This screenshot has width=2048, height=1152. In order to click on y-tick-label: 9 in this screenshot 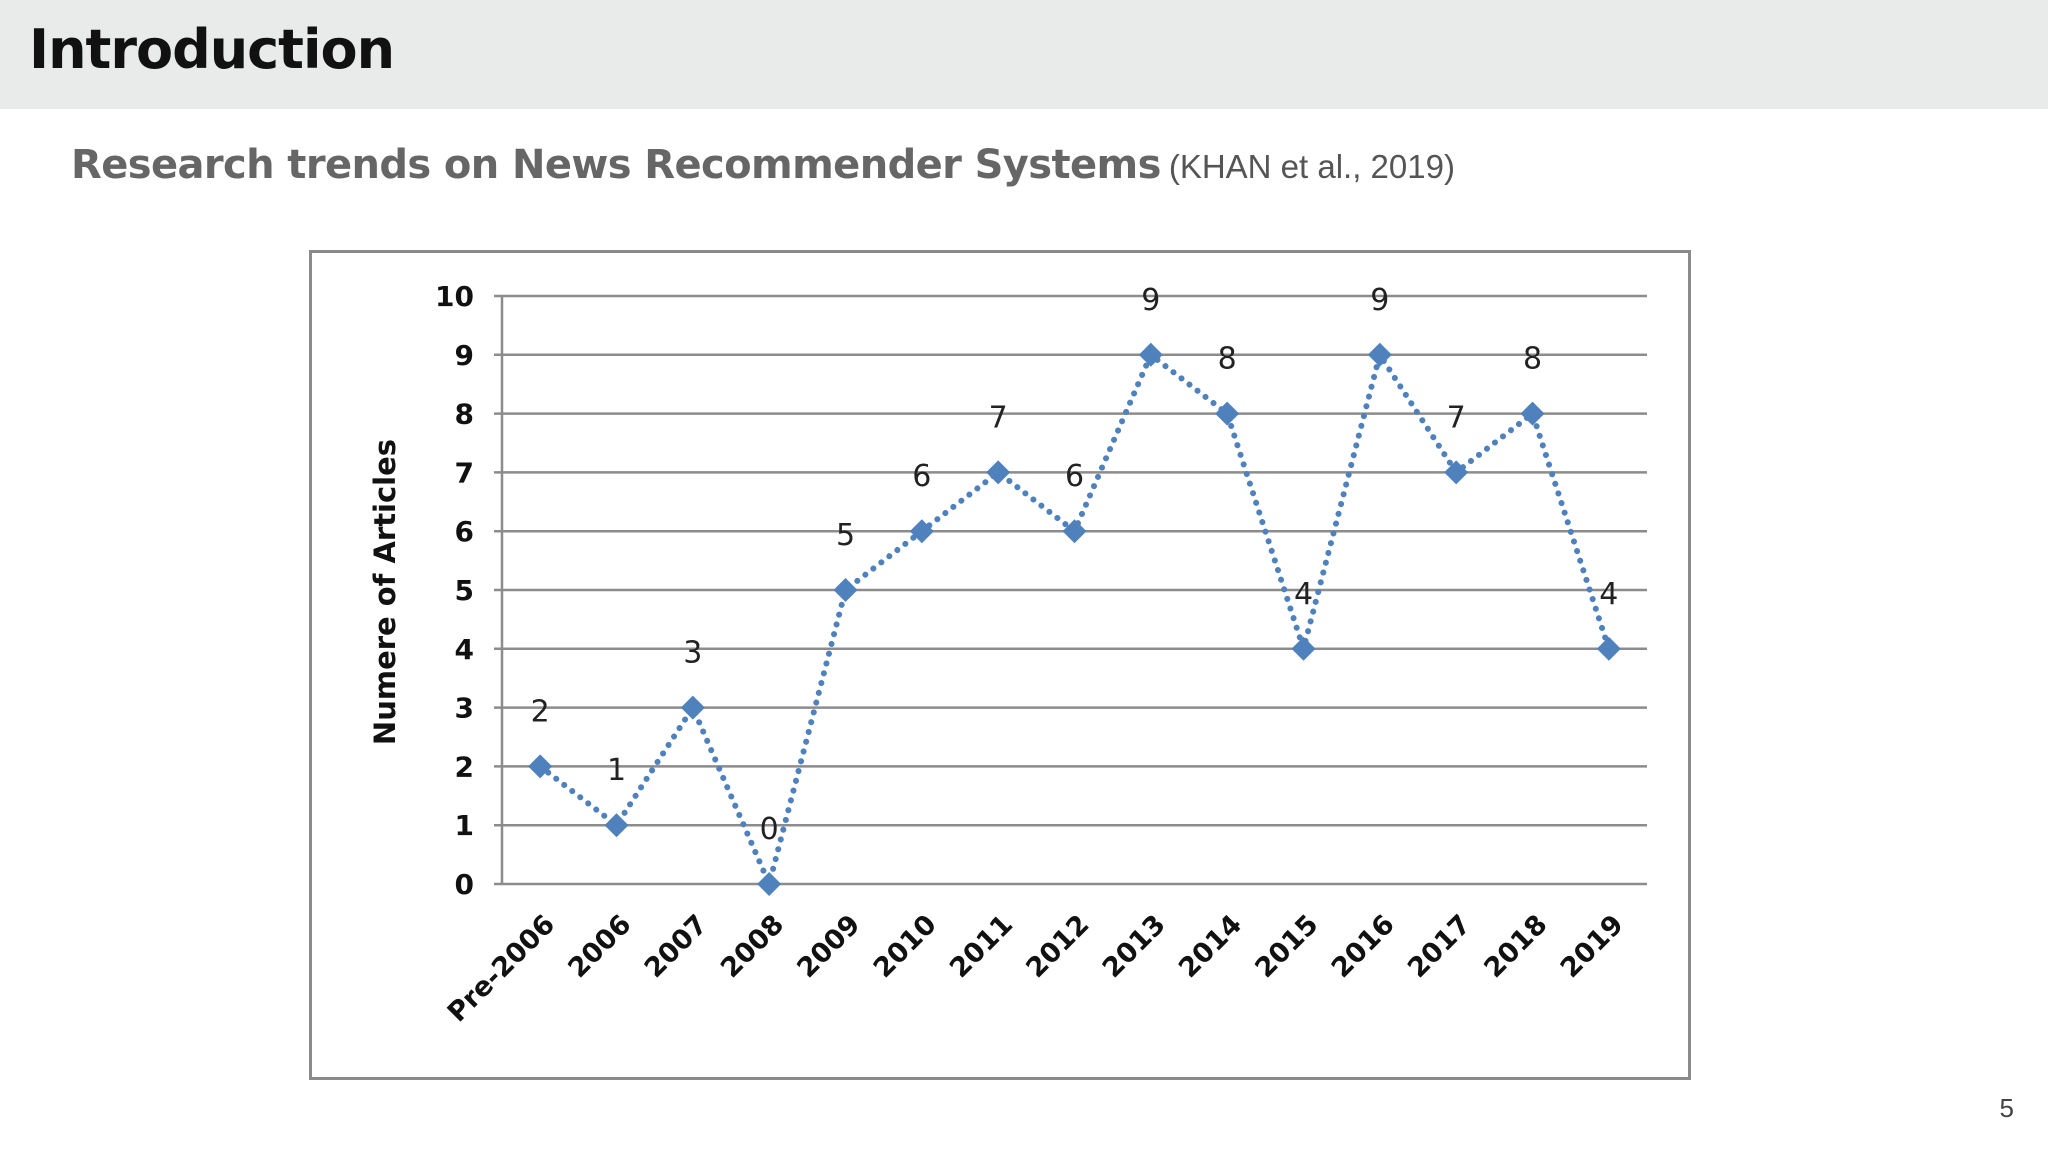, I will do `click(464, 355)`.